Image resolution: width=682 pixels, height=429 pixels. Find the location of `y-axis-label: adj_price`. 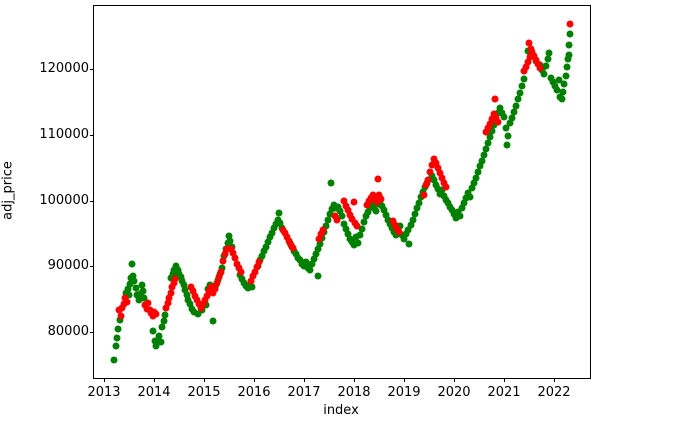

y-axis-label: adj_price is located at coordinates (8, 190).